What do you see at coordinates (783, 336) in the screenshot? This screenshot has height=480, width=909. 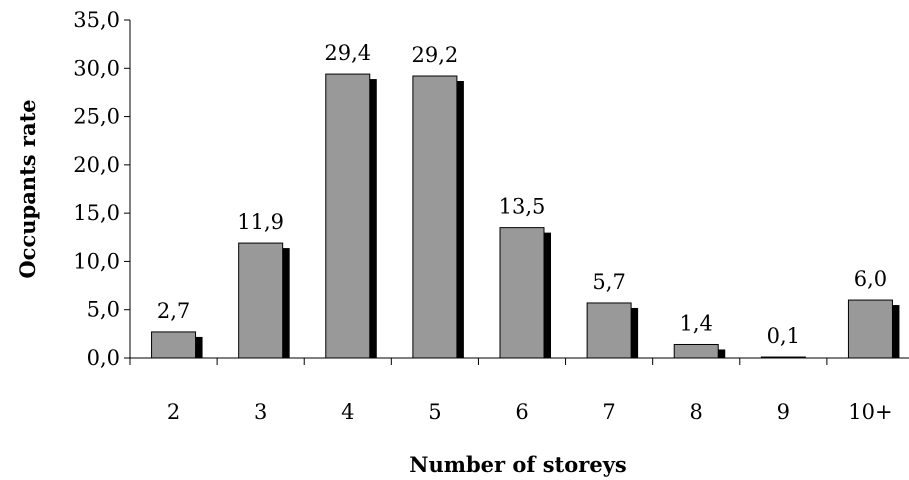 I see `data-label: 0,1` at bounding box center [783, 336].